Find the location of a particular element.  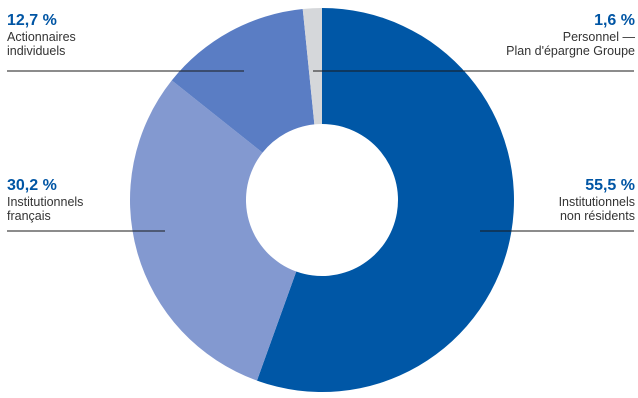

label-personnel: 1,6 % Personnel — Plan d'épargne Groupe is located at coordinates (570, 35).